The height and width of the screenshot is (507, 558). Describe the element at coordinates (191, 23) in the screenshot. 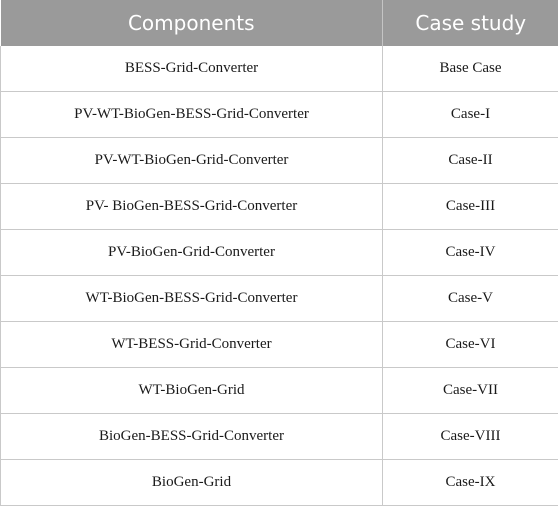

I see `header-components: Components` at that location.